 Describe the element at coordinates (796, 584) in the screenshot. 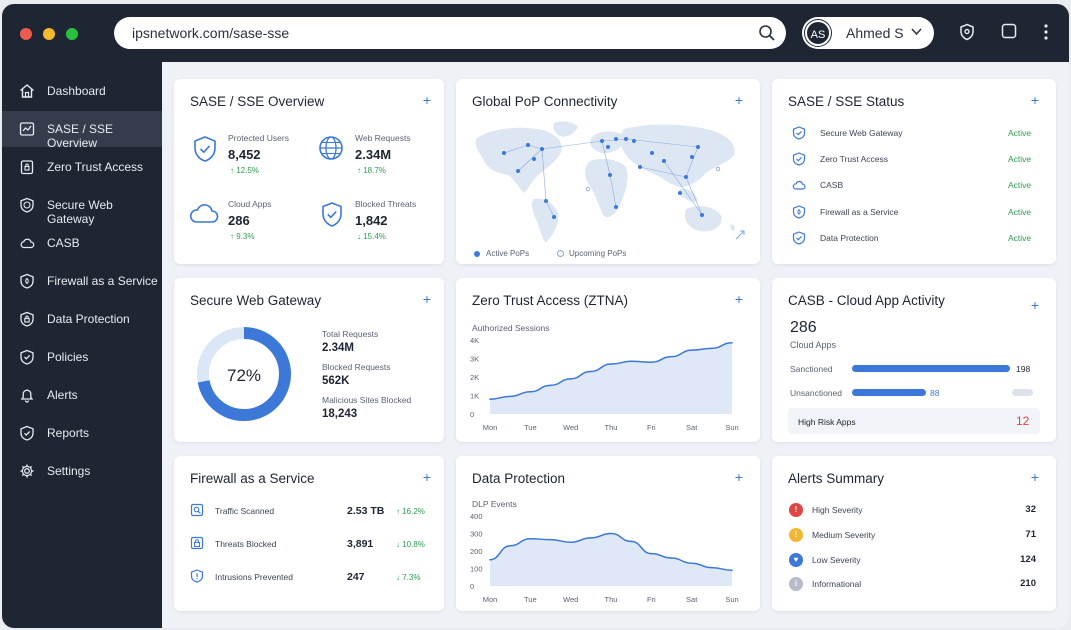

I see `severity-icon: i` at that location.